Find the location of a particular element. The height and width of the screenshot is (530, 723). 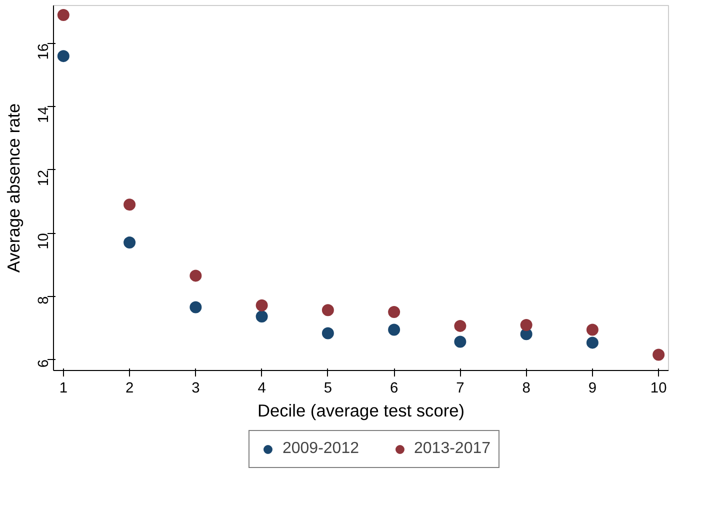

y-axis-title: Average absence rate is located at coordinates (14, 188).